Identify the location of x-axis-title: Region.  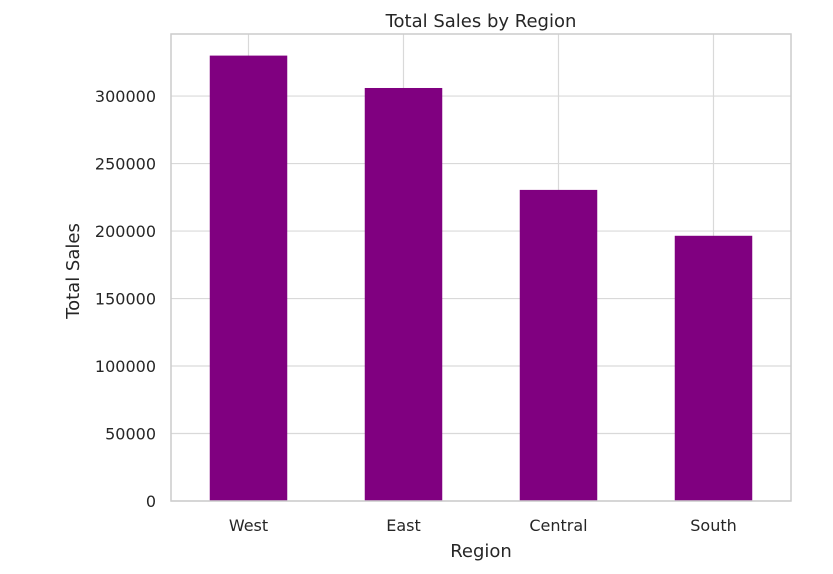
(481, 551).